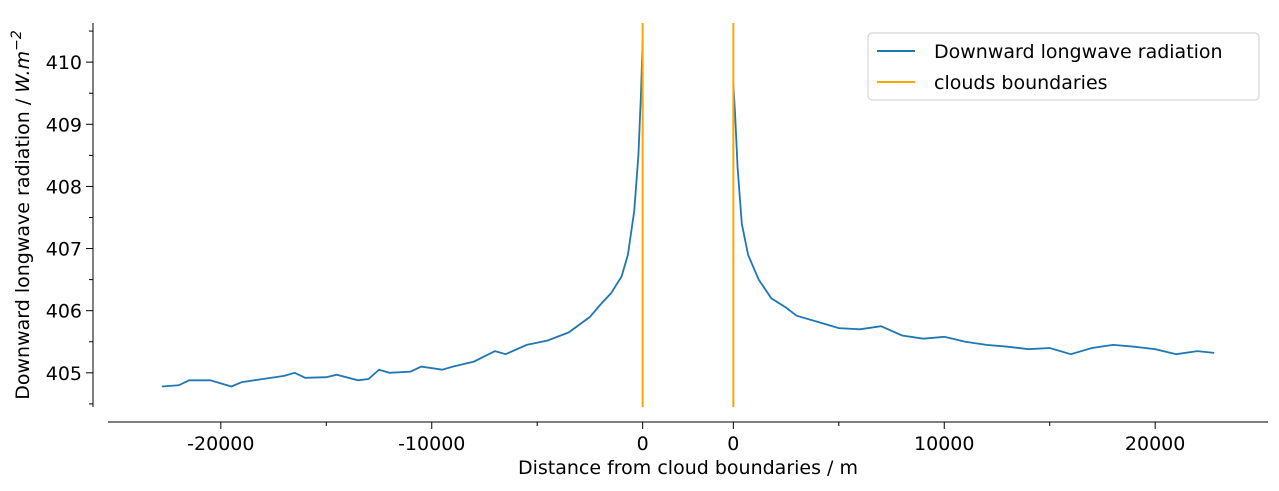 This screenshot has width=1279, height=491. Describe the element at coordinates (1078, 52) in the screenshot. I see `legend-label: Downward longwave radiation` at that location.